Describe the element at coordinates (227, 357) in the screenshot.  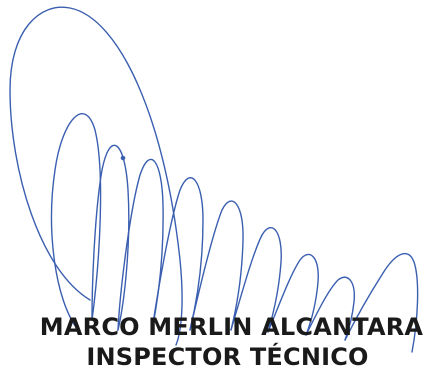
I see `signatory-title: INSPECTOR TÉCNICO` at that location.